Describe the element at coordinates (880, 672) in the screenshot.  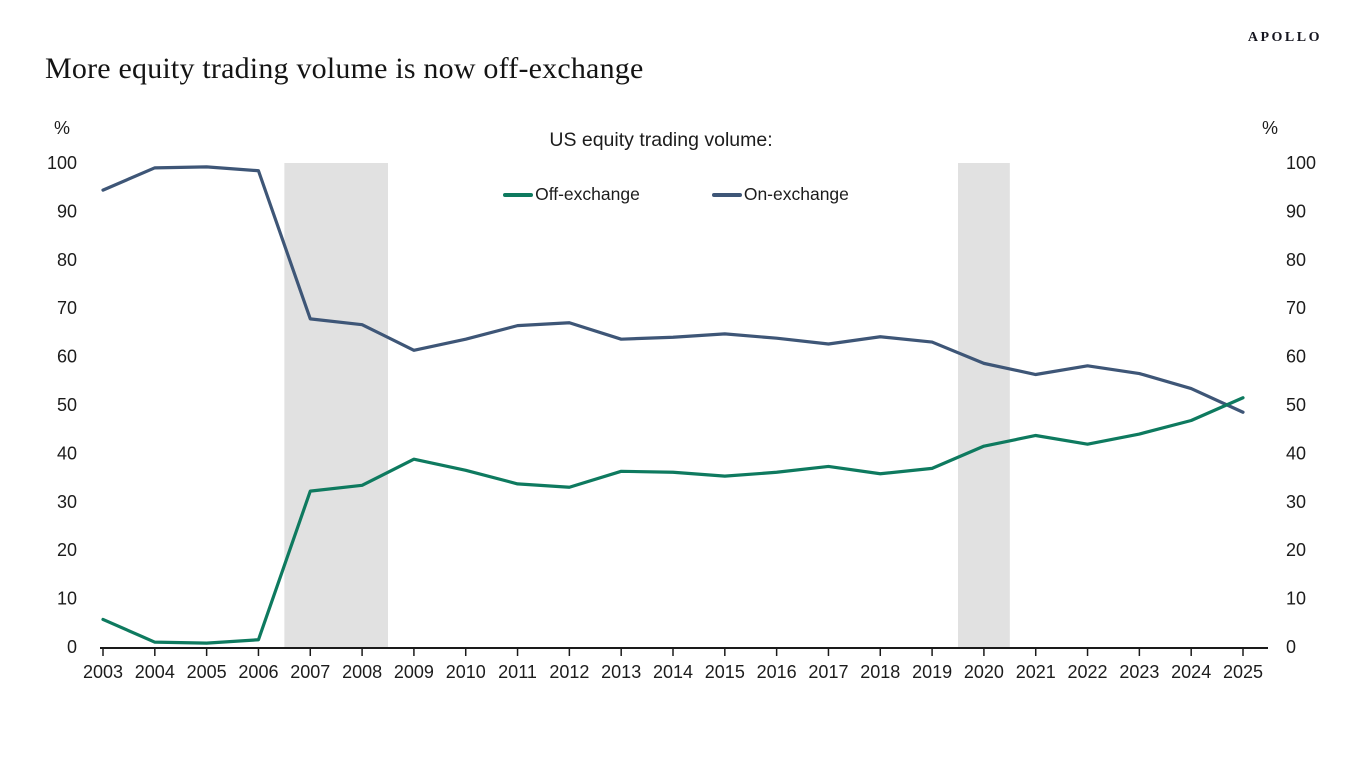
I see `x-axis-label: 2018` at that location.